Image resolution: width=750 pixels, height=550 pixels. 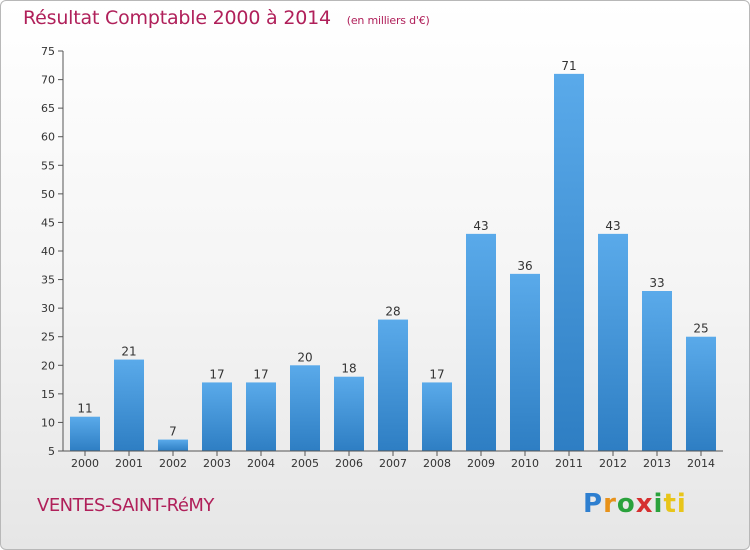 What do you see at coordinates (48, 422) in the screenshot?
I see `y-tick-label: 10` at bounding box center [48, 422].